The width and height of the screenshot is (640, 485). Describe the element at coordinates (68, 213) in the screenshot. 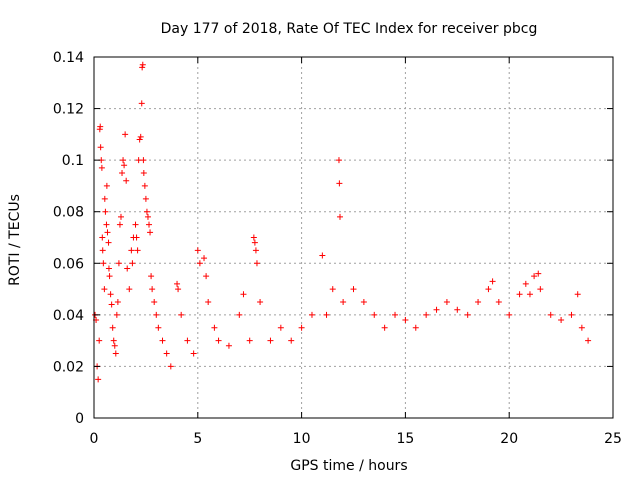

I see `y-tick-label: 0.08` at that location.